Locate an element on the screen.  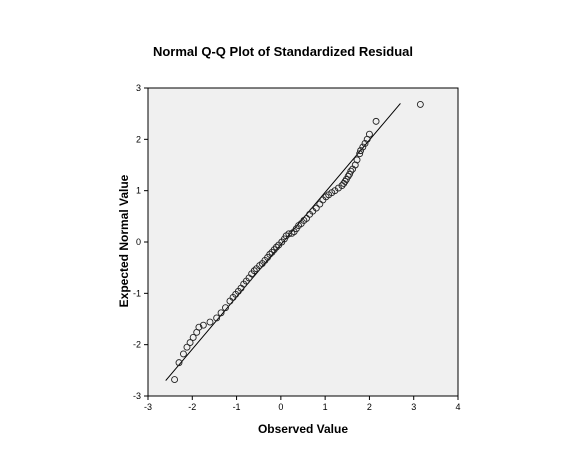
x-axis-label: Observed Value is located at coordinates (303, 429).